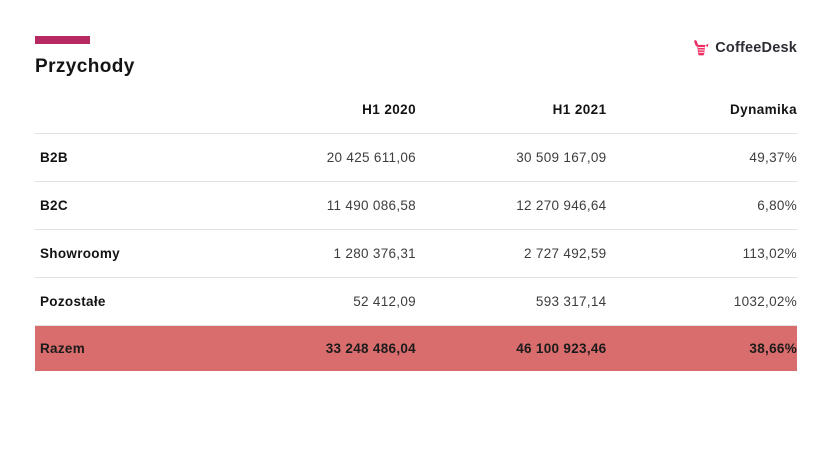 Image resolution: width=832 pixels, height=468 pixels. I want to click on column-header-empty, so click(119, 114).